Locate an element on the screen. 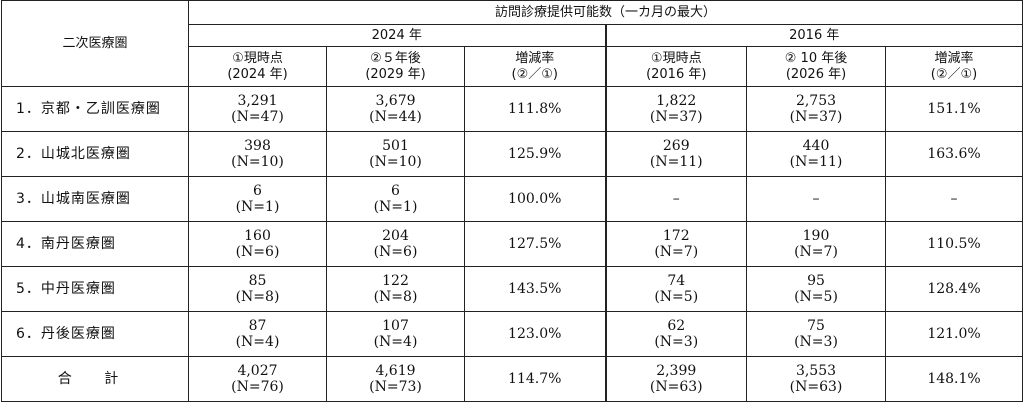 The image size is (1024, 402). rate-cell: 128.4% is located at coordinates (954, 289).